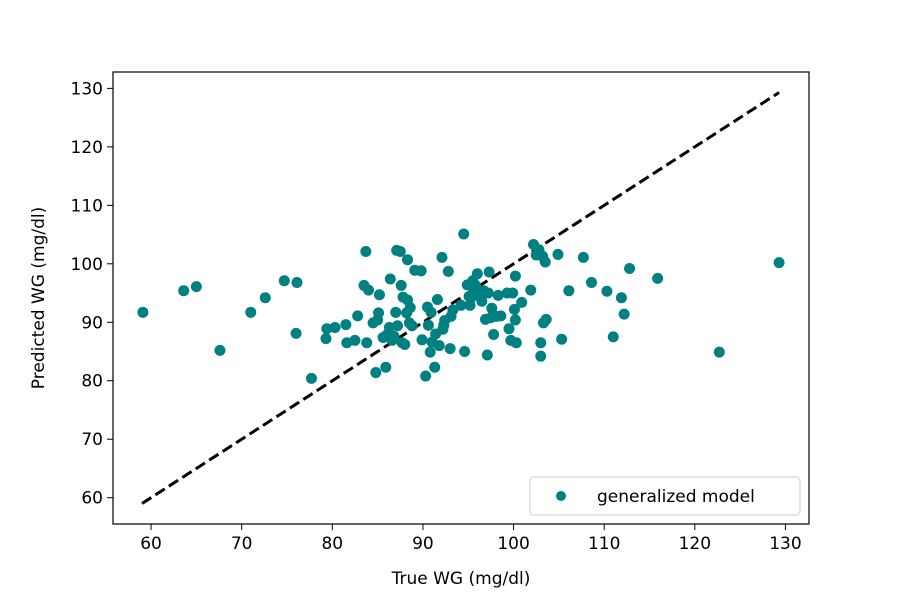 This screenshot has height=600, width=900. Describe the element at coordinates (92, 440) in the screenshot. I see `y-tick-label: 70` at that location.